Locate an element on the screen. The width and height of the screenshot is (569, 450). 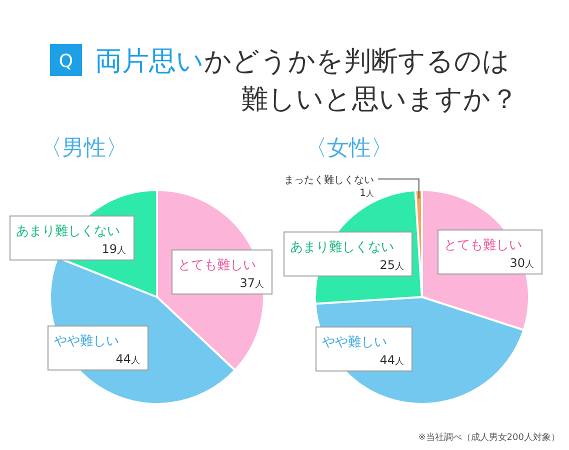
chart-subtitle: 〈男性〉 is located at coordinates (84, 148).